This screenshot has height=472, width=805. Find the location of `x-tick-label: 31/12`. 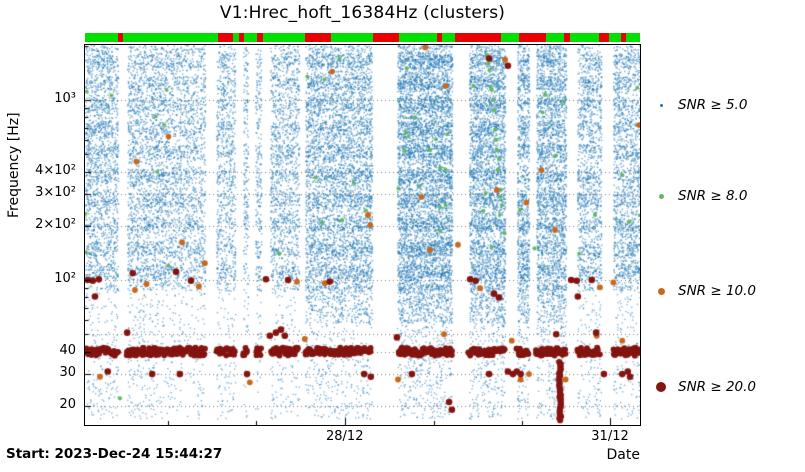

x-tick-label: 31/12 is located at coordinates (610, 436).